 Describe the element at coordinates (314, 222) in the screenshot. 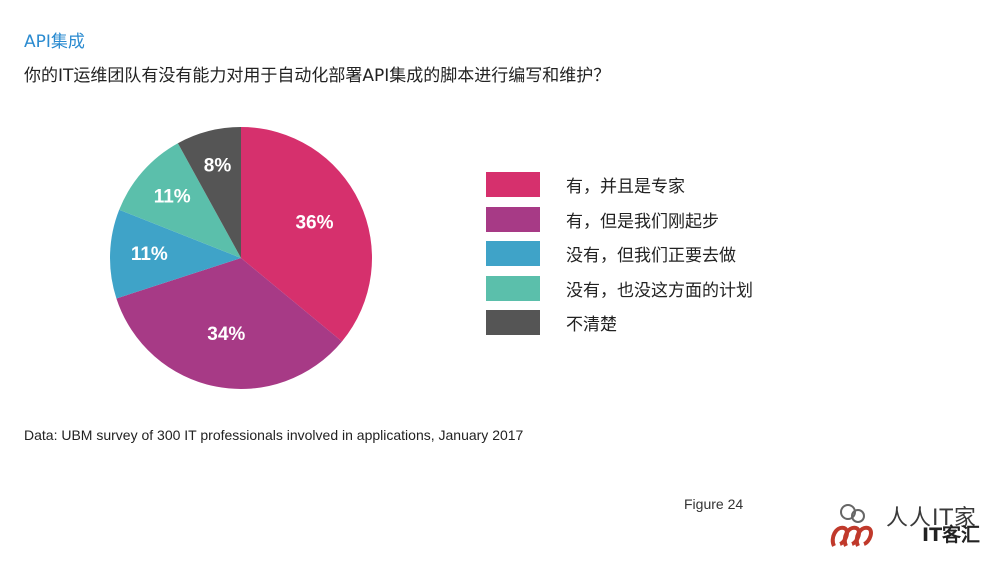

I see `pie-slice-label-1: 36%` at that location.